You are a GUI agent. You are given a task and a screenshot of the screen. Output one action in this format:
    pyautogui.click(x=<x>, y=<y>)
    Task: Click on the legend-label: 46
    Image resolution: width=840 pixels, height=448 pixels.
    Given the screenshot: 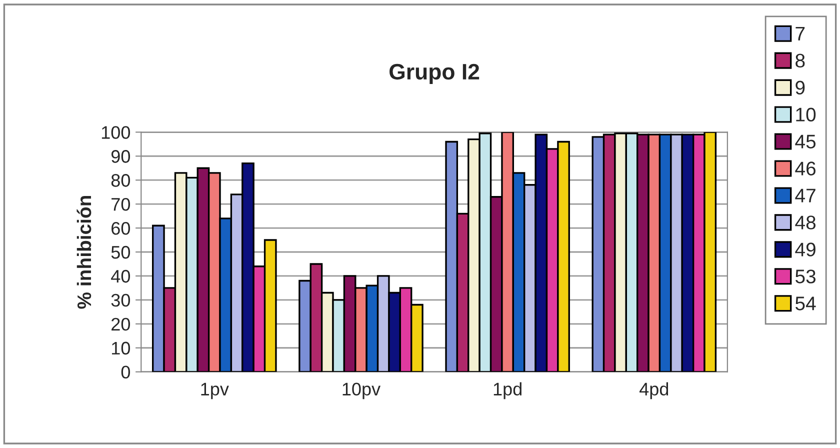 What is the action you would take?
    pyautogui.click(x=805, y=169)
    